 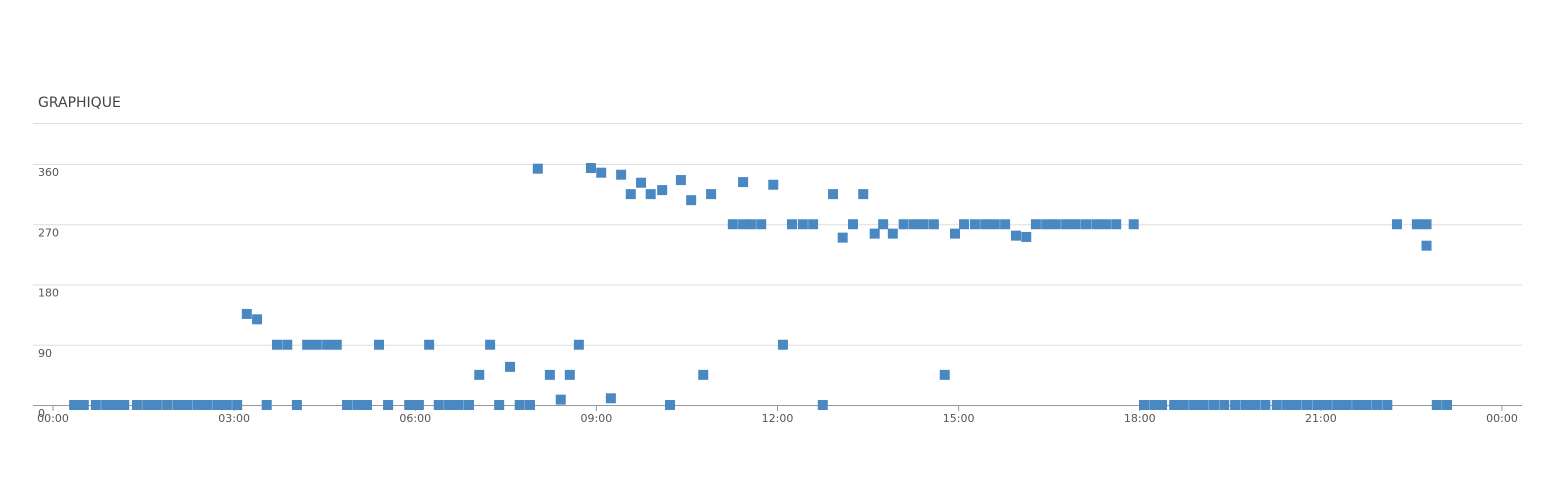 I want to click on y-tick-label: 0, so click(x=41, y=413).